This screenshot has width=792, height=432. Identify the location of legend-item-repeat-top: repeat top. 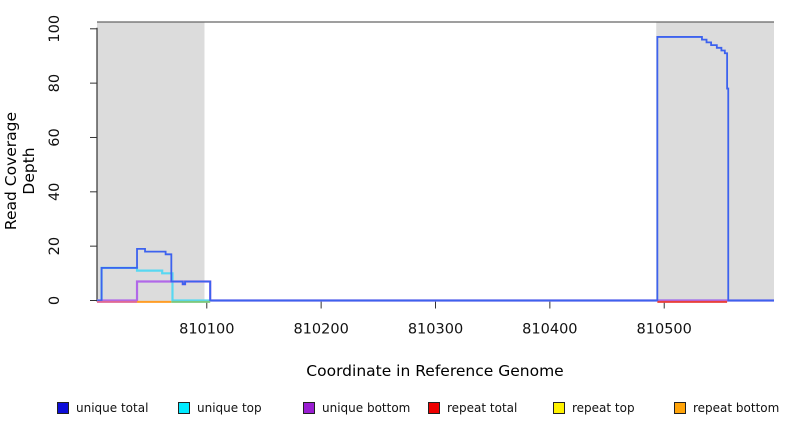
(594, 408).